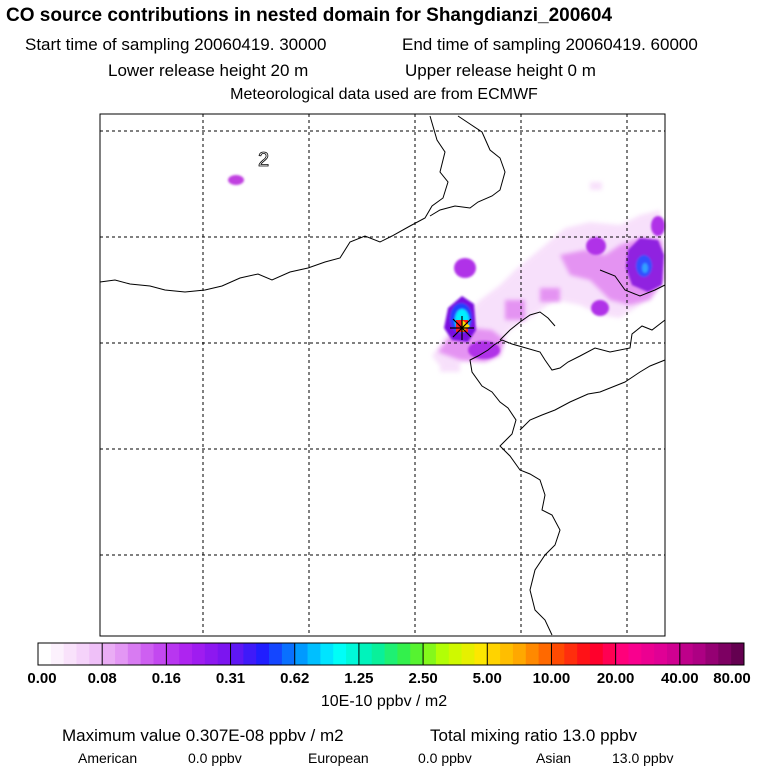  I want to click on colorbar-tick-label: 0.31, so click(230, 678).